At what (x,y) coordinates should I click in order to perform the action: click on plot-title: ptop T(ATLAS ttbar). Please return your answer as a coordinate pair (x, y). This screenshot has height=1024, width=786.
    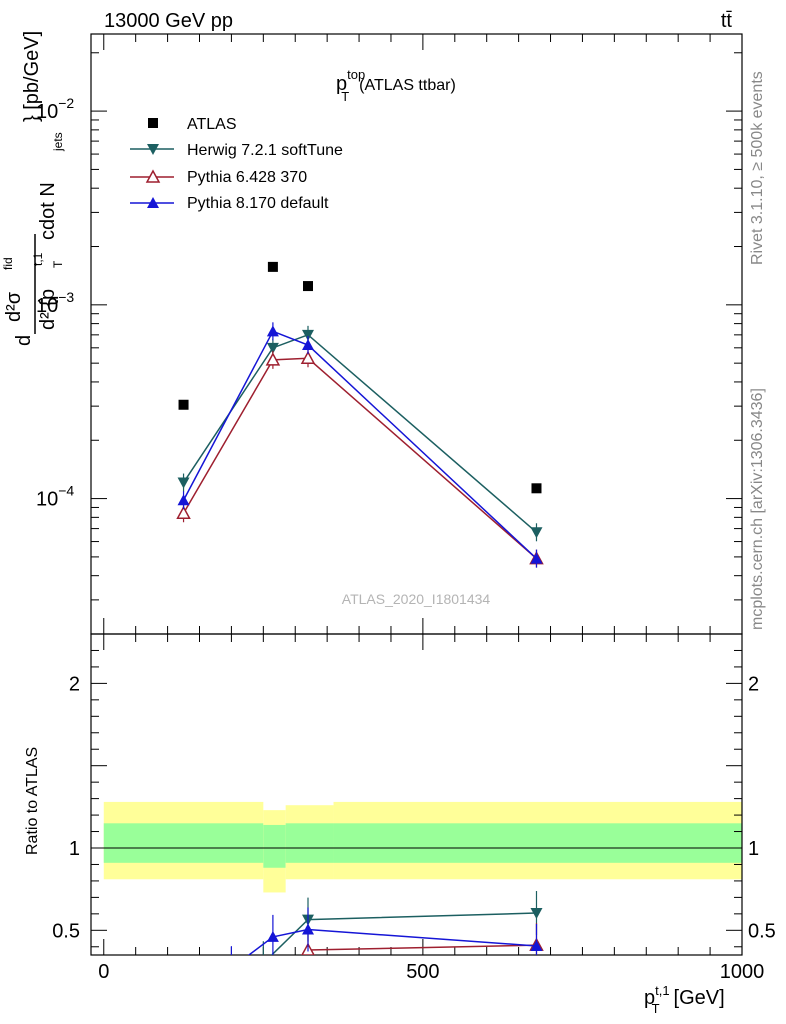
    Looking at the image, I should click on (396, 85).